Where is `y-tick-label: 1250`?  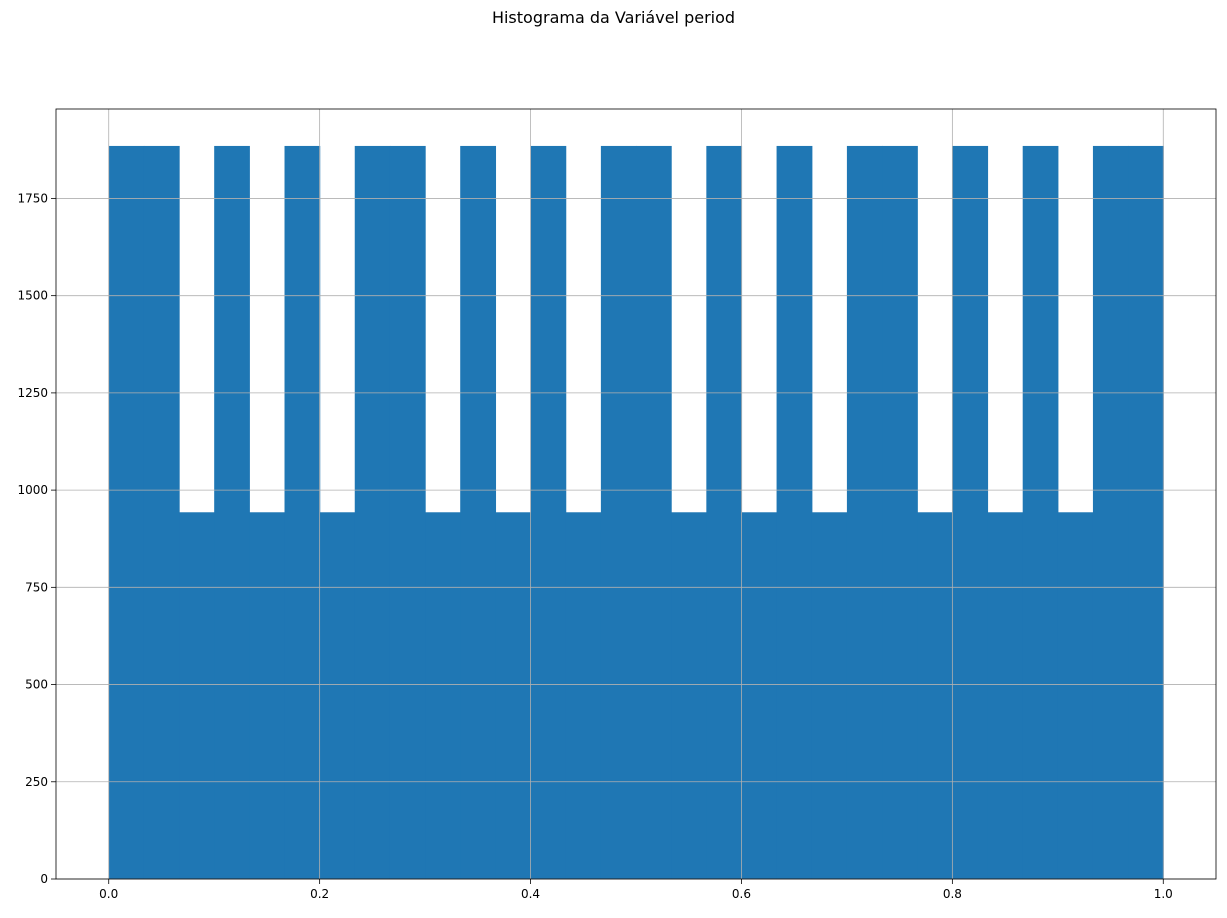 y-tick-label: 1250 is located at coordinates (32, 393).